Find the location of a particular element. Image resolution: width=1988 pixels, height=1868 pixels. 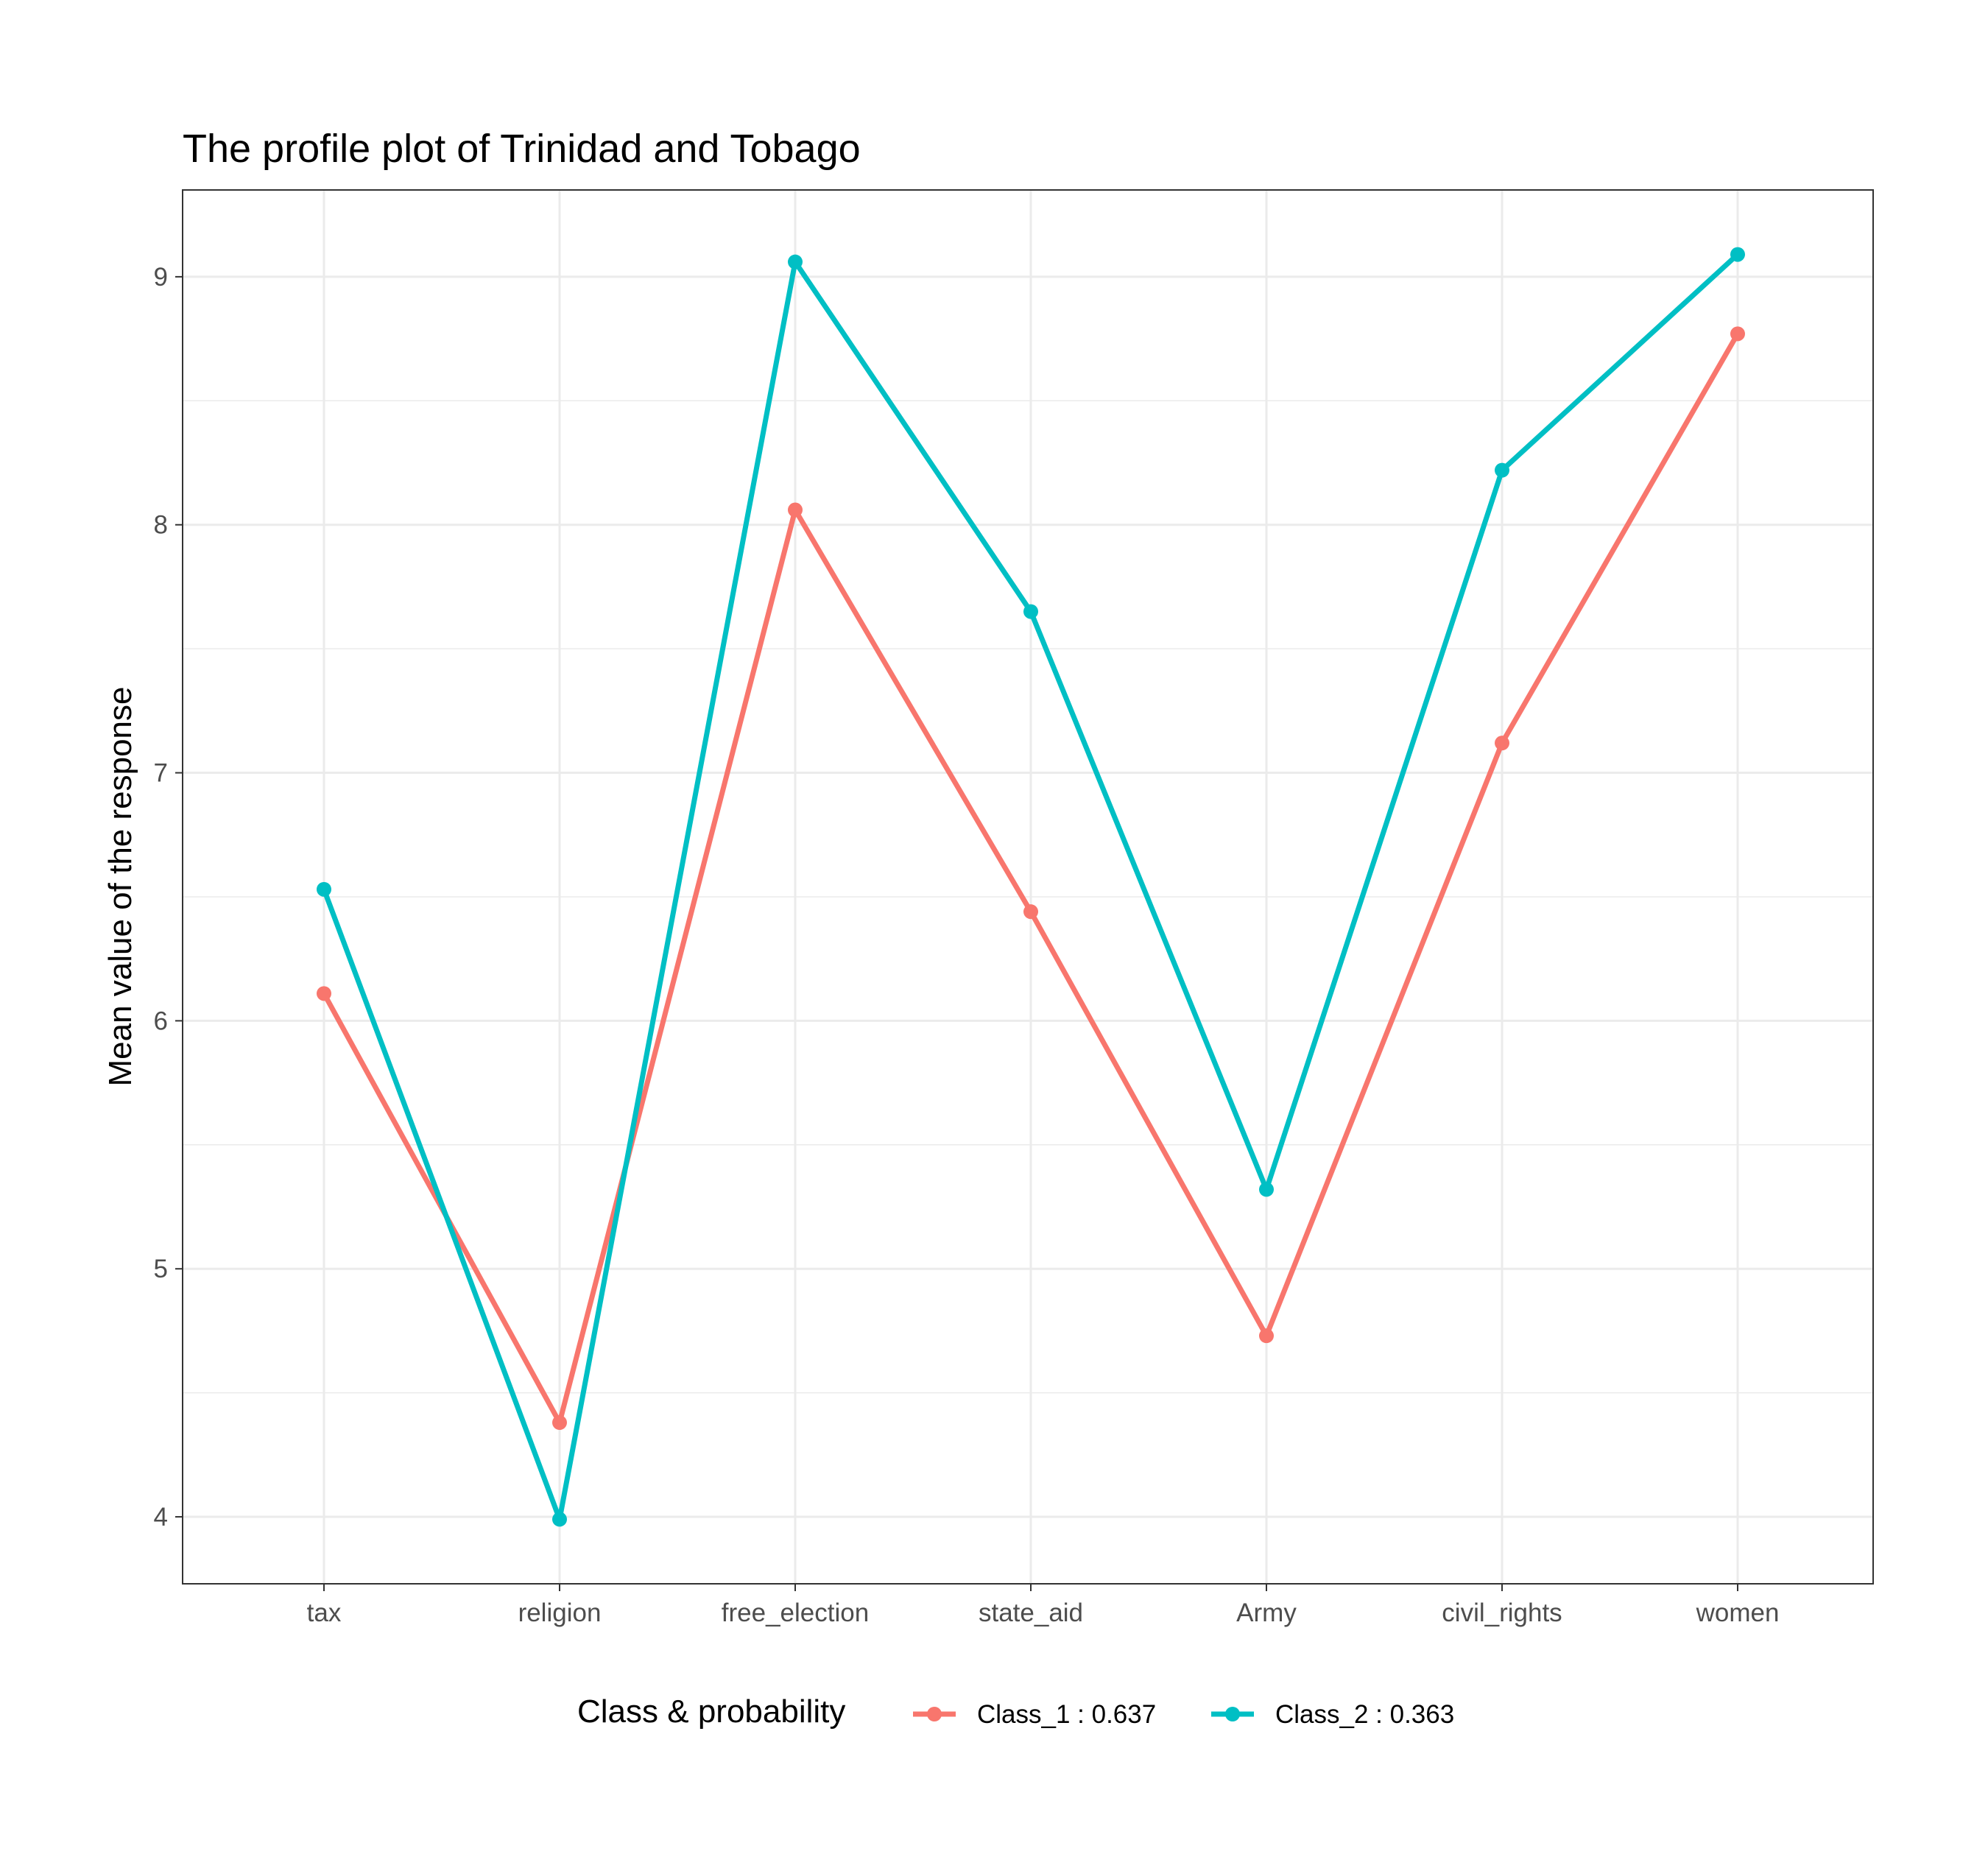

y-tick-label: 9 is located at coordinates (161, 277).